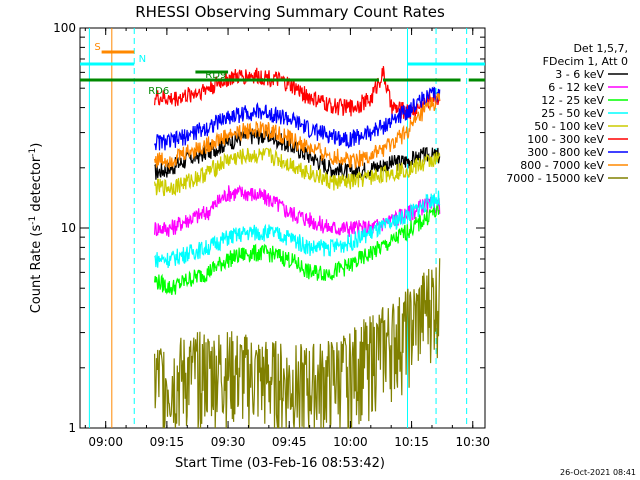 The height and width of the screenshot is (480, 640). I want to click on y-label-close: ), so click(36, 145).